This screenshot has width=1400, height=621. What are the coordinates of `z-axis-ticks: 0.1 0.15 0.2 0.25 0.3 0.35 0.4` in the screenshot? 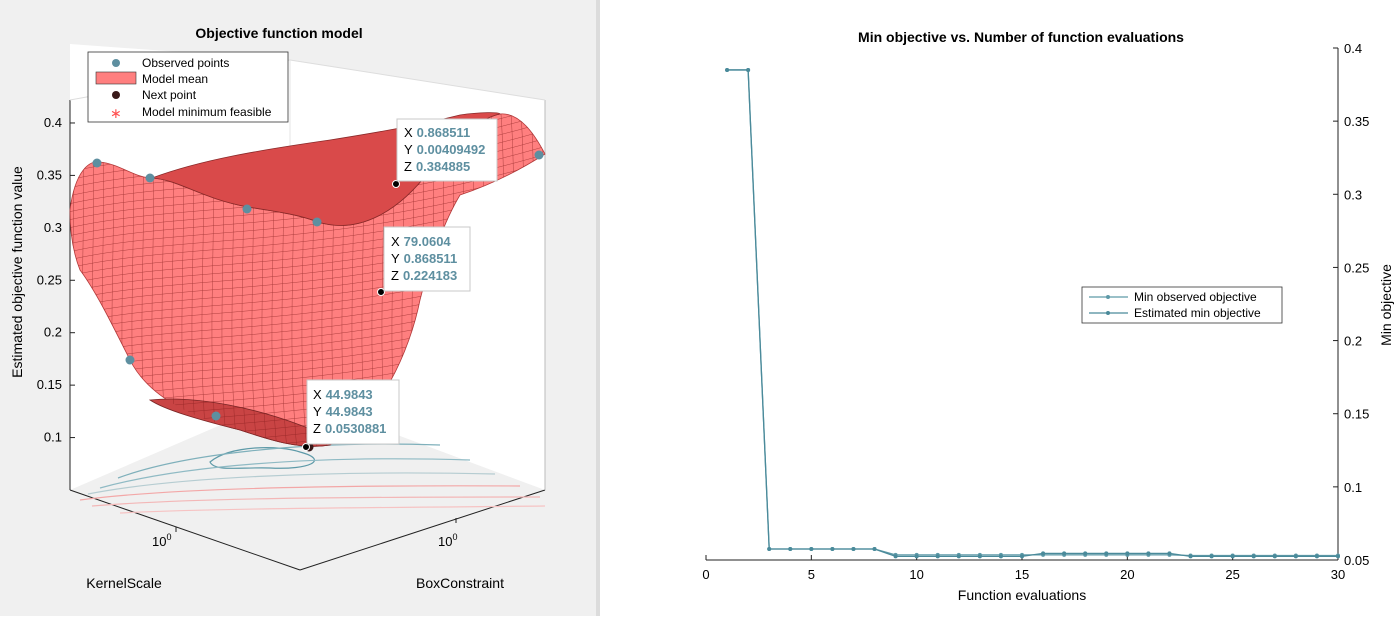 It's located at (56, 280).